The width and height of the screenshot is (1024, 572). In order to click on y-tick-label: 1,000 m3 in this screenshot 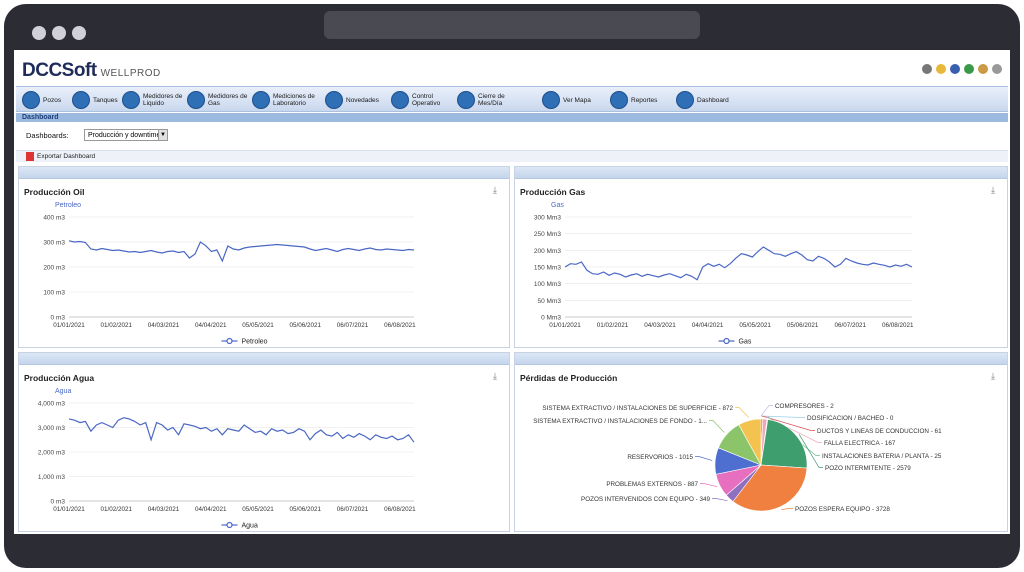, I will do `click(51, 477)`.